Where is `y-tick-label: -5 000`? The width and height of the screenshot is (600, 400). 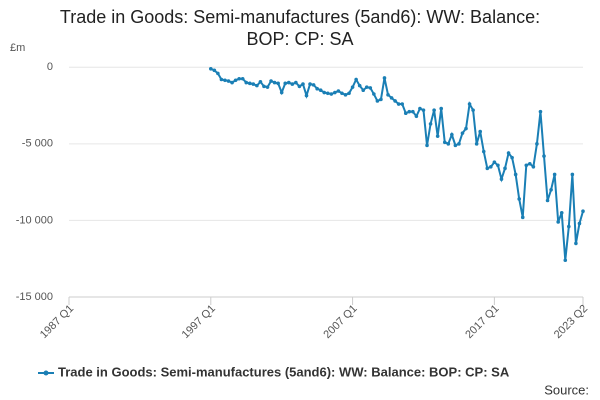 y-tick-label: -5 000 is located at coordinates (37, 144).